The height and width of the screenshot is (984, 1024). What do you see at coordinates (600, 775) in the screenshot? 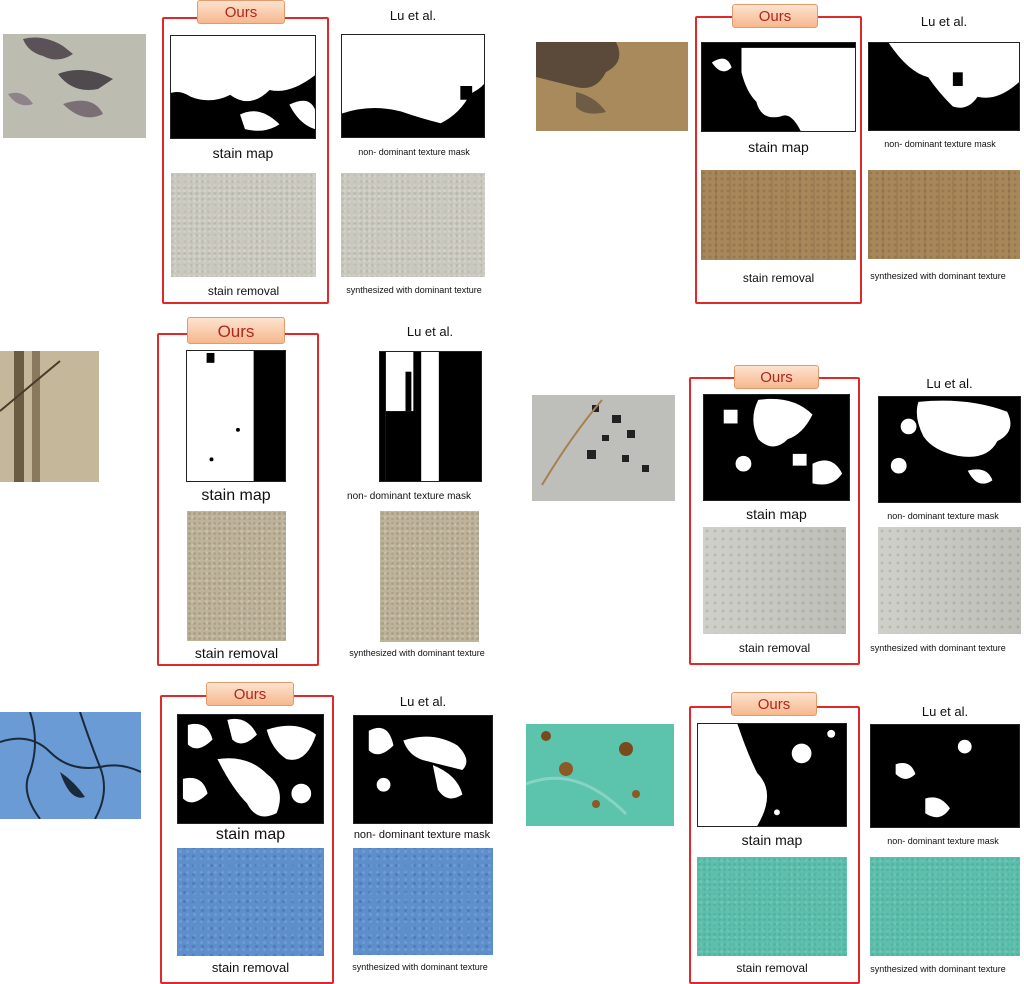
I see `input-image-teal` at bounding box center [600, 775].